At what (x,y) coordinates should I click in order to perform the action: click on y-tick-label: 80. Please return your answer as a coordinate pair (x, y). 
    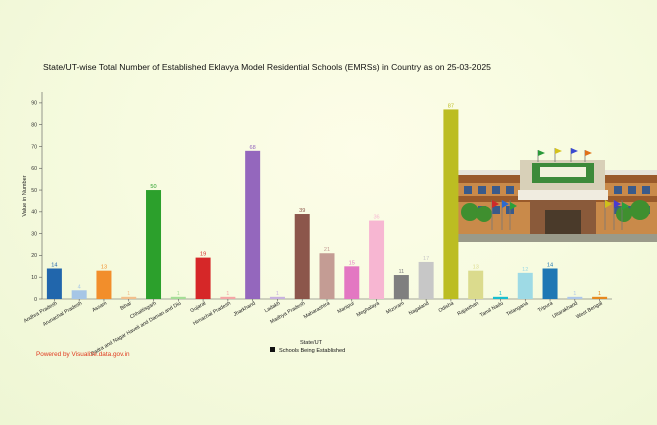
    Looking at the image, I should click on (34, 125).